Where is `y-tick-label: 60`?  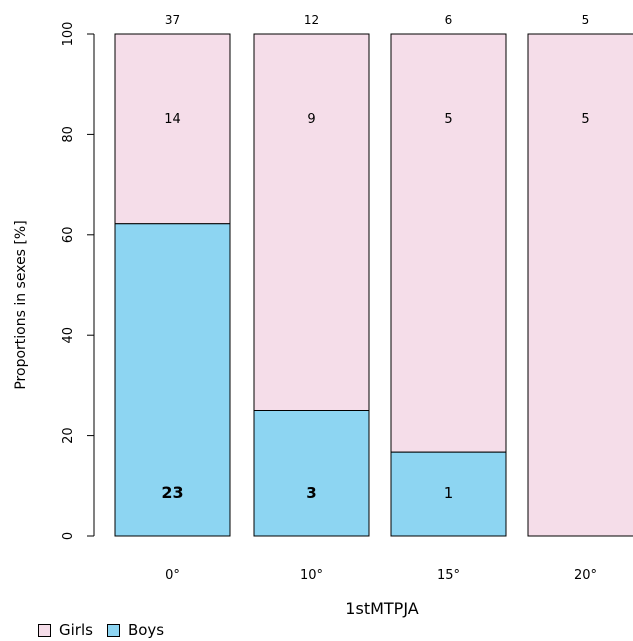
y-tick-label: 60 is located at coordinates (68, 235).